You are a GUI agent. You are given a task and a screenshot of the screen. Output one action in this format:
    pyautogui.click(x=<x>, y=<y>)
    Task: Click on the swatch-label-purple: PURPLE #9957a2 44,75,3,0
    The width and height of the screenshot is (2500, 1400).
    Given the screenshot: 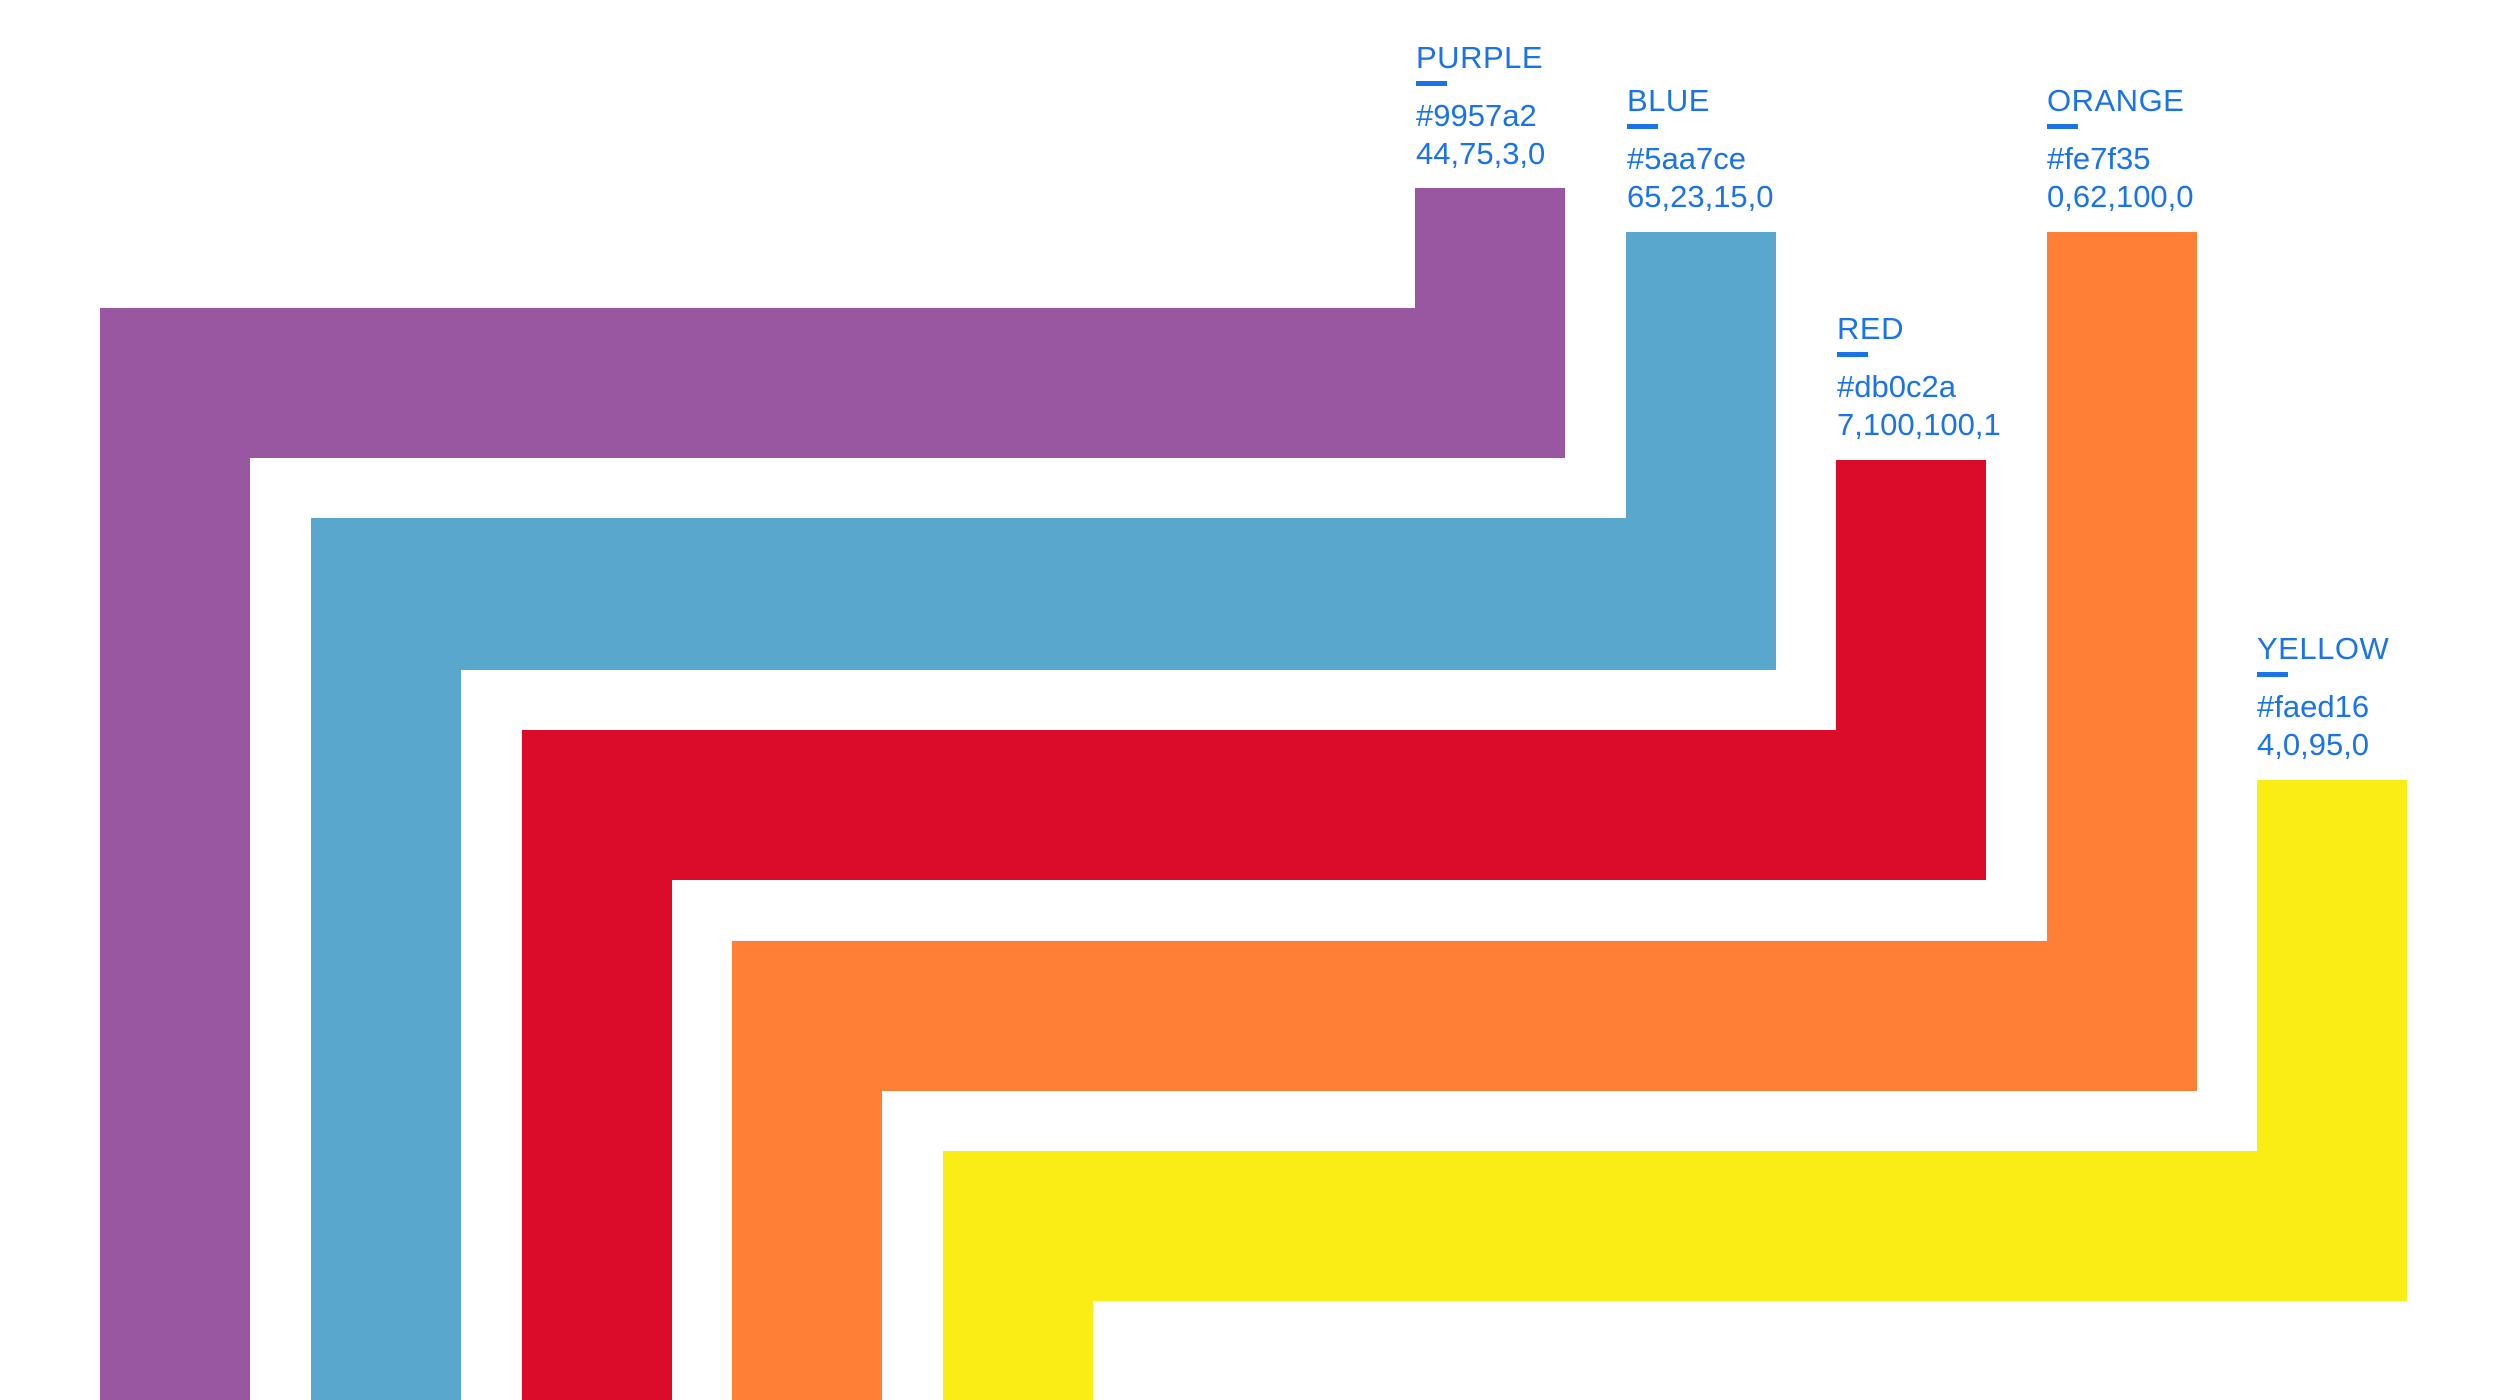 What is the action you would take?
    pyautogui.click(x=1480, y=105)
    